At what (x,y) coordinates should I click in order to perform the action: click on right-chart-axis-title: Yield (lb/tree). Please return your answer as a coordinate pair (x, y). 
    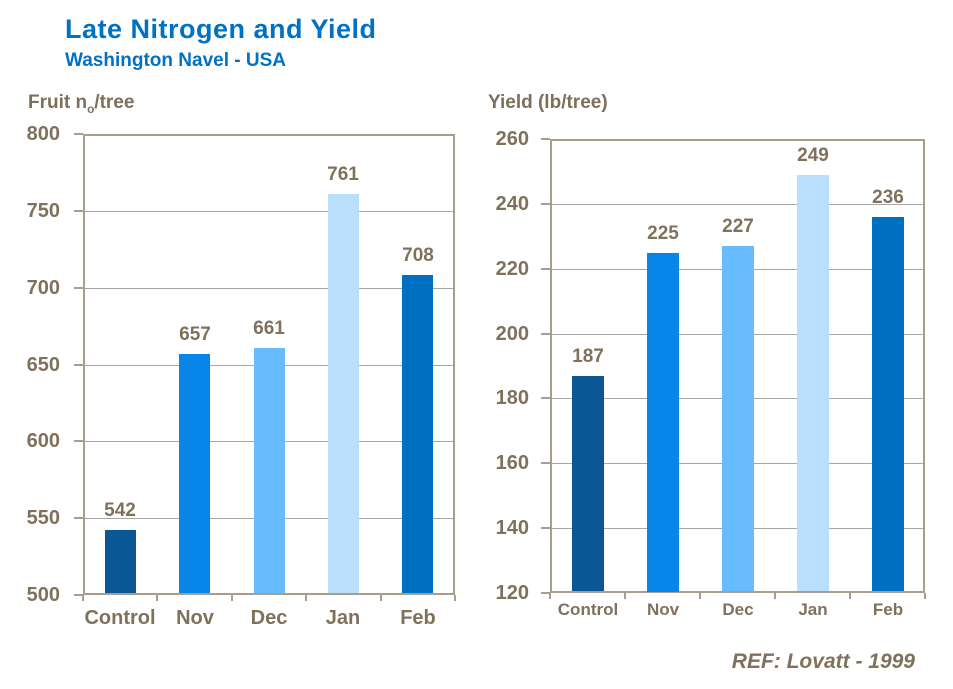
    Looking at the image, I should click on (548, 102).